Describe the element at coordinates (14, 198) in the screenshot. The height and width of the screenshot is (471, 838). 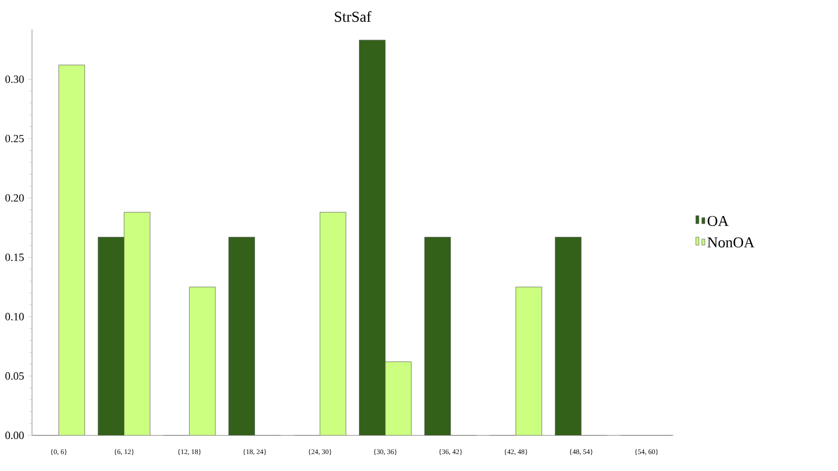
I see `y-tick-label: 0.20` at that location.